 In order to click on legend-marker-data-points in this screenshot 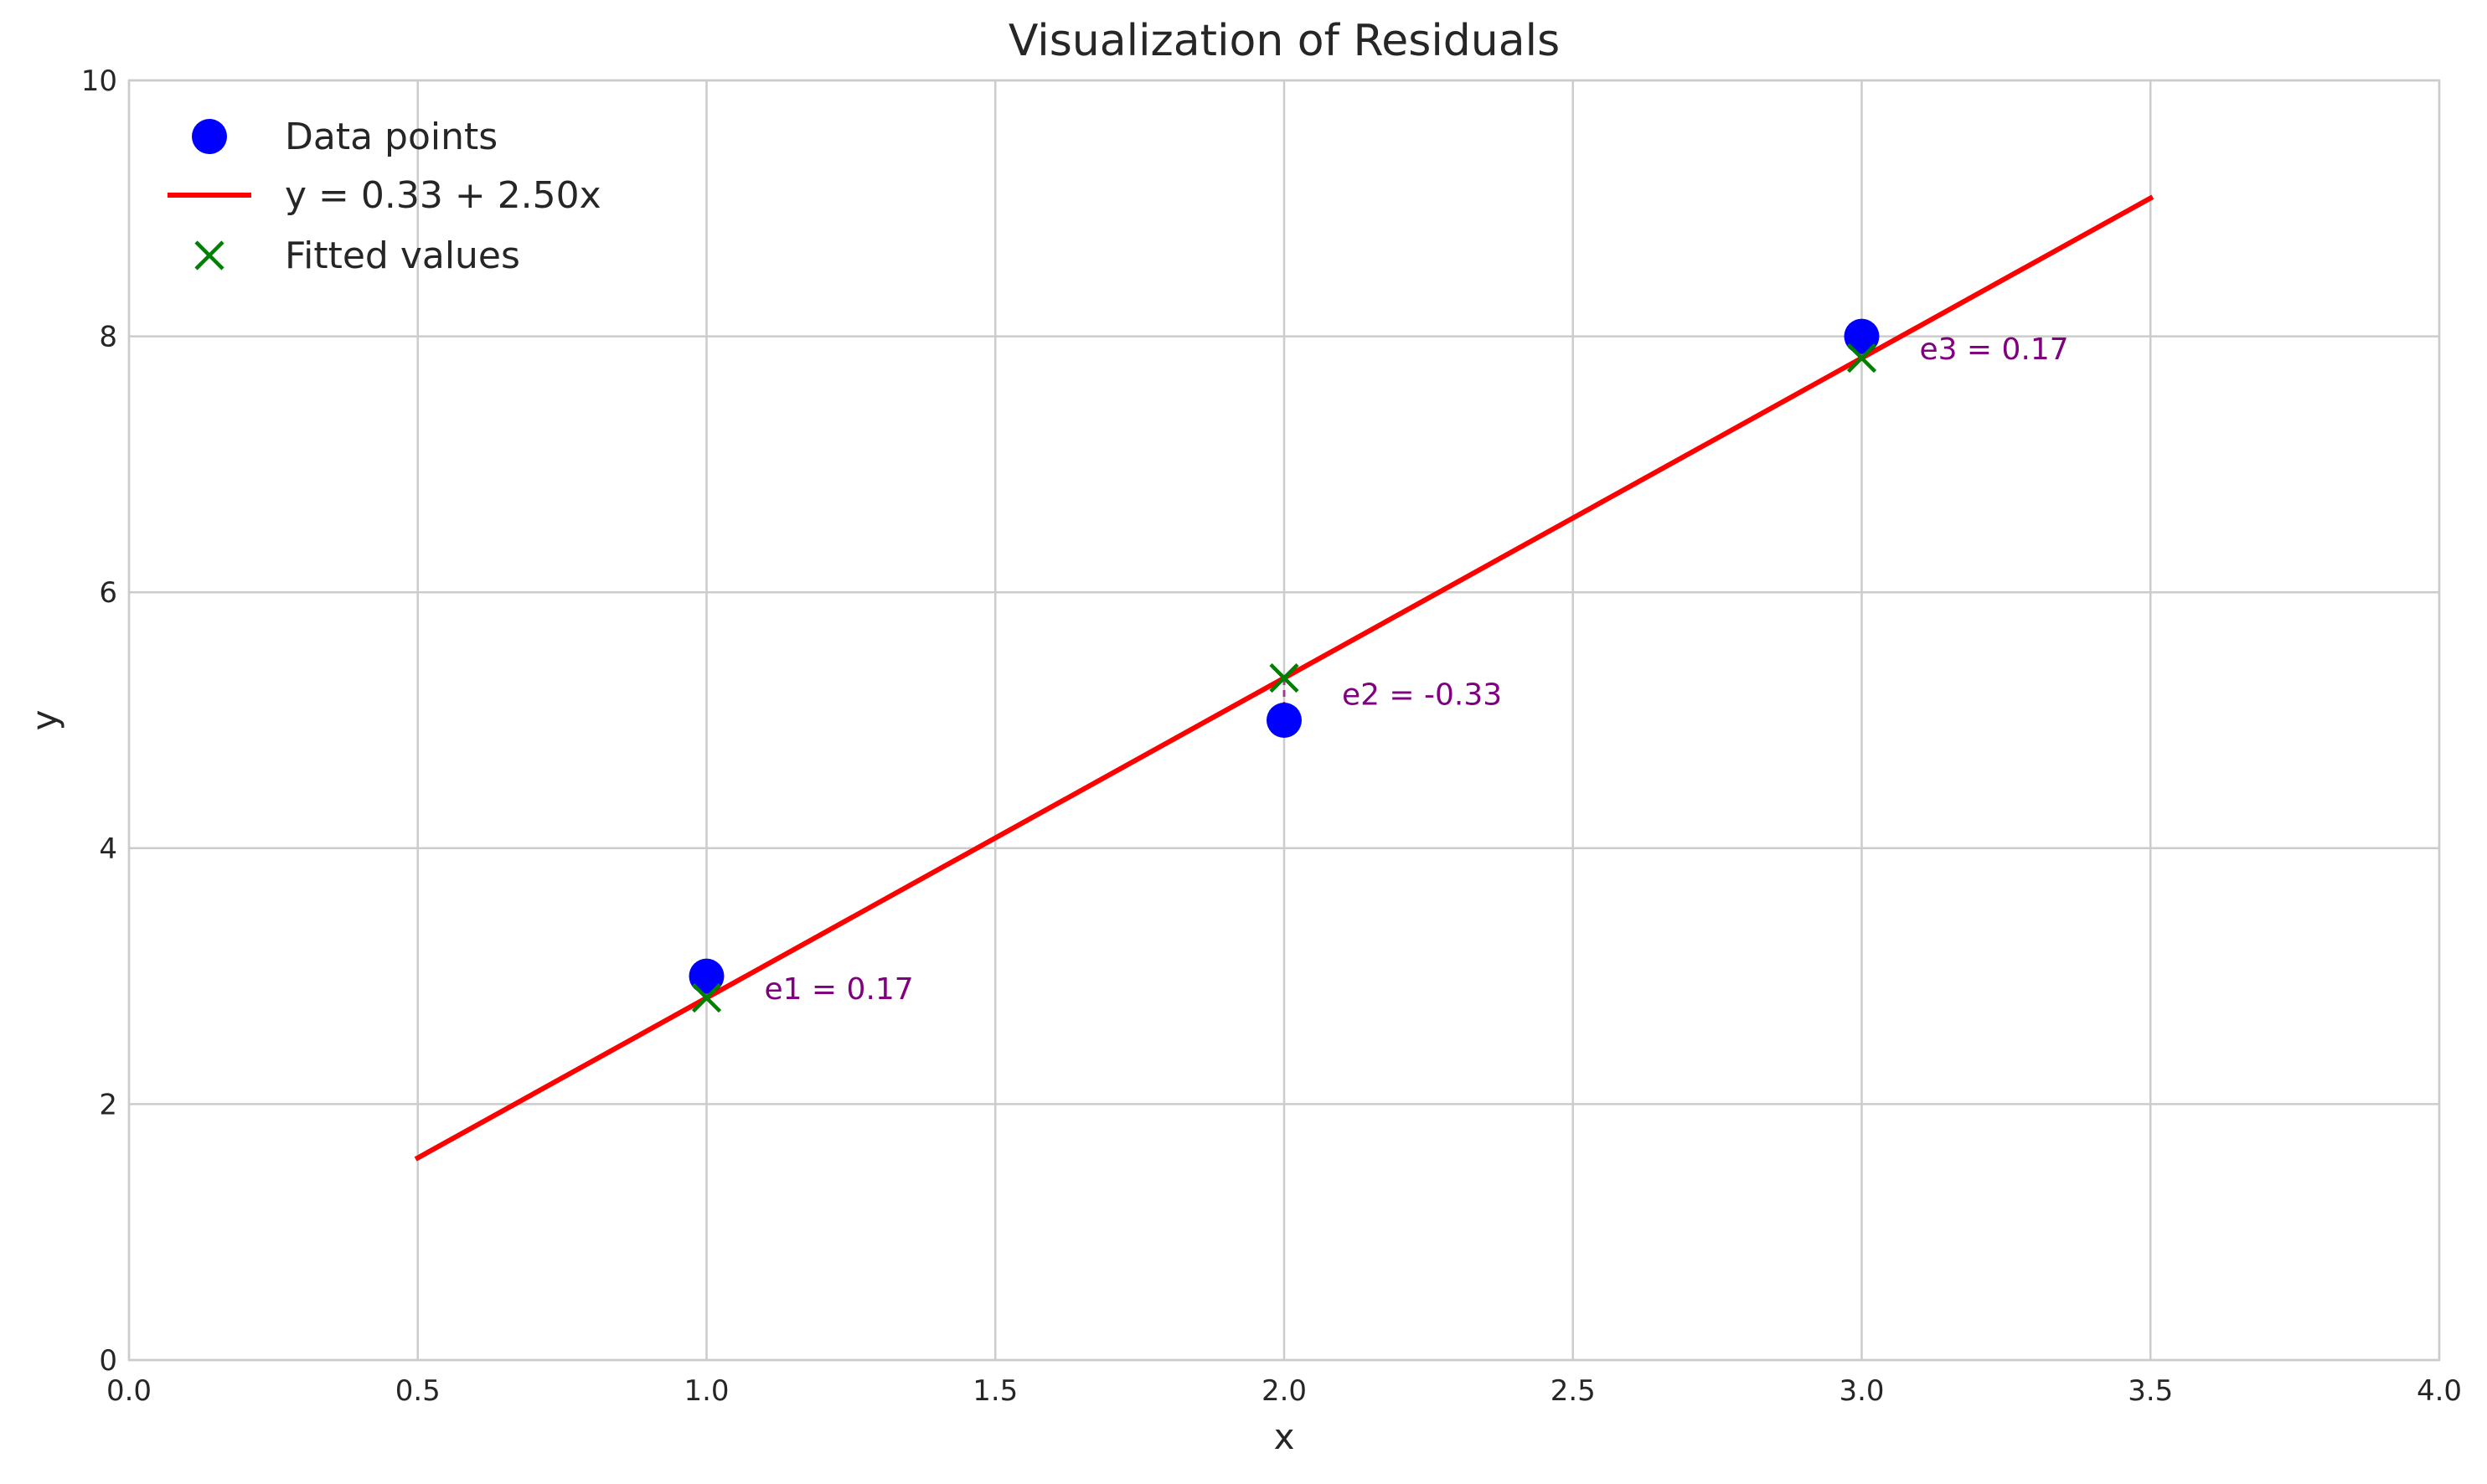, I will do `click(209, 136)`.